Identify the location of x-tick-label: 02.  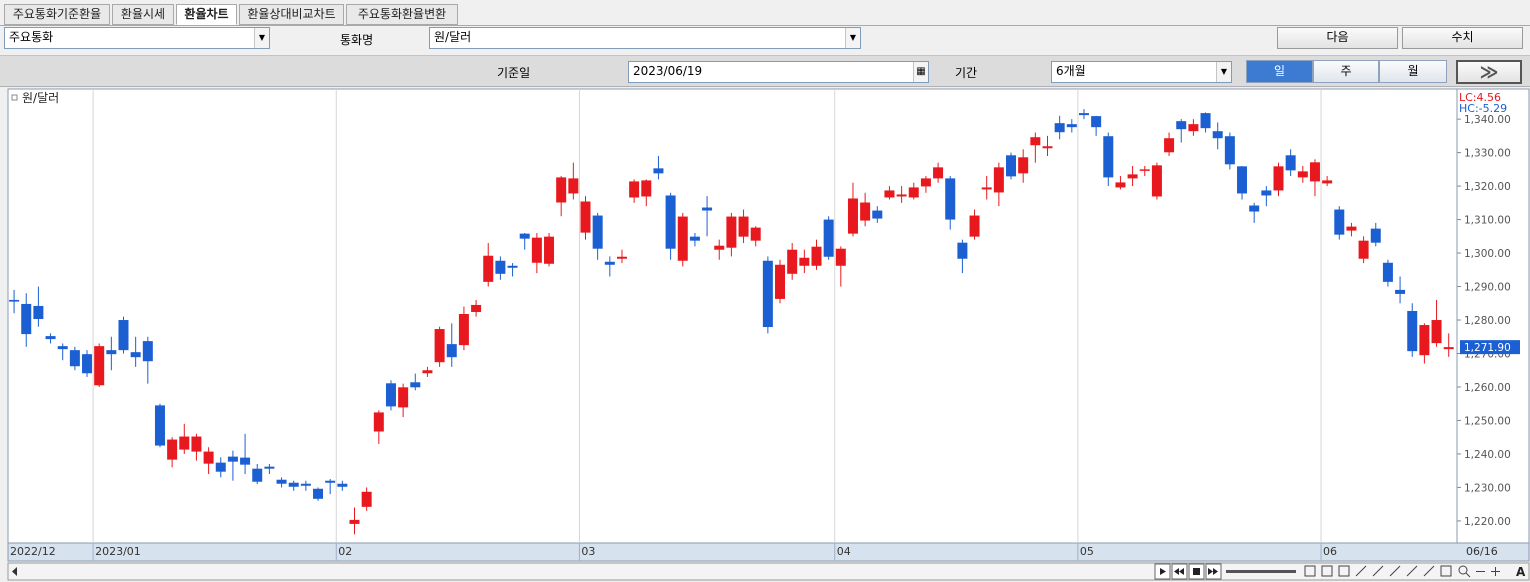
(345, 551).